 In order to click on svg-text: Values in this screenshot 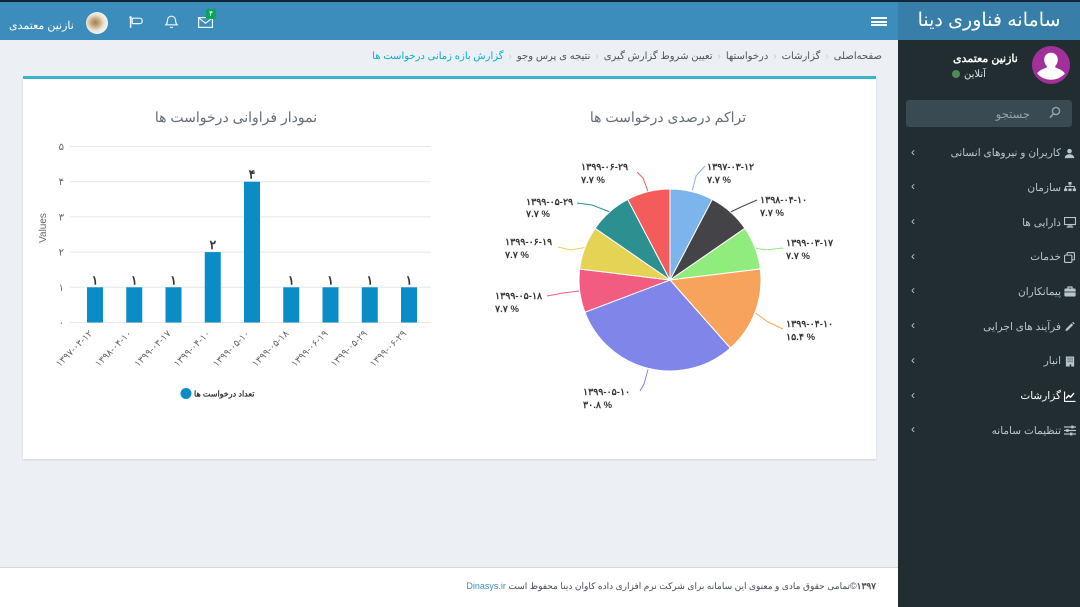, I will do `click(43, 228)`.